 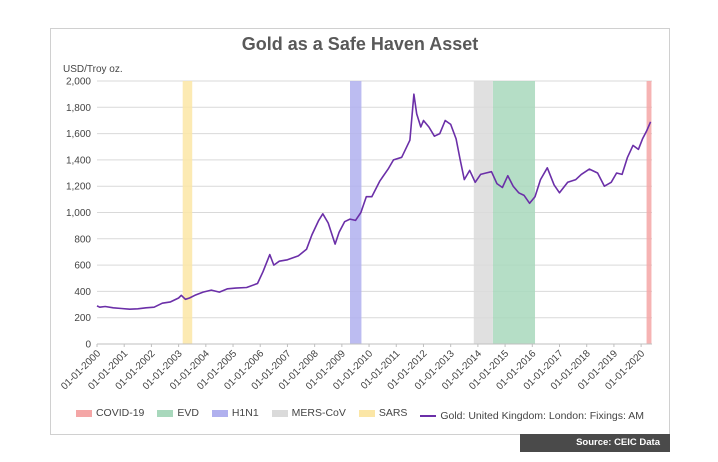 I want to click on chart-title: Gold as a Safe Haven Asset, so click(x=360, y=44).